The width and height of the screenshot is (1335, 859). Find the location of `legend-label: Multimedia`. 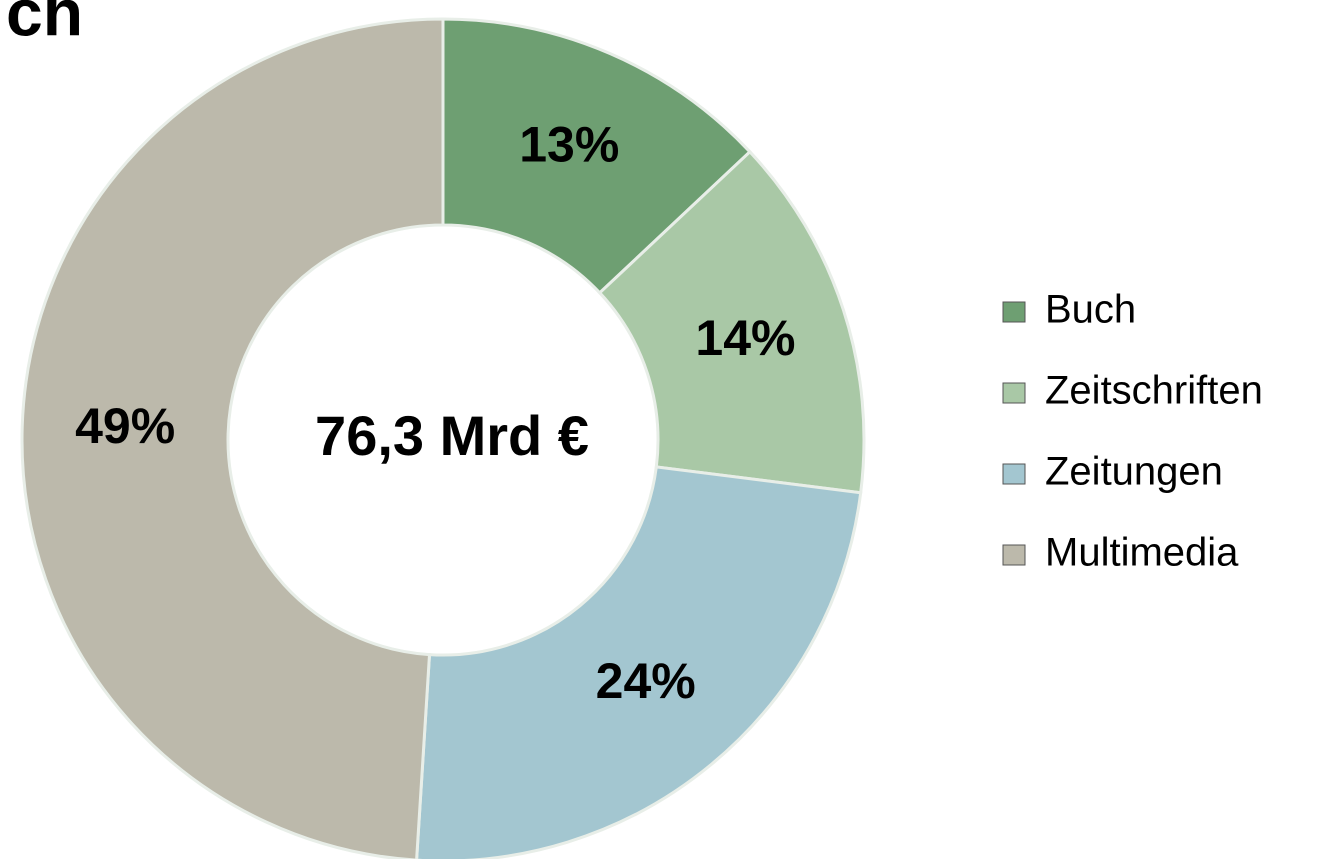

legend-label: Multimedia is located at coordinates (1142, 553).